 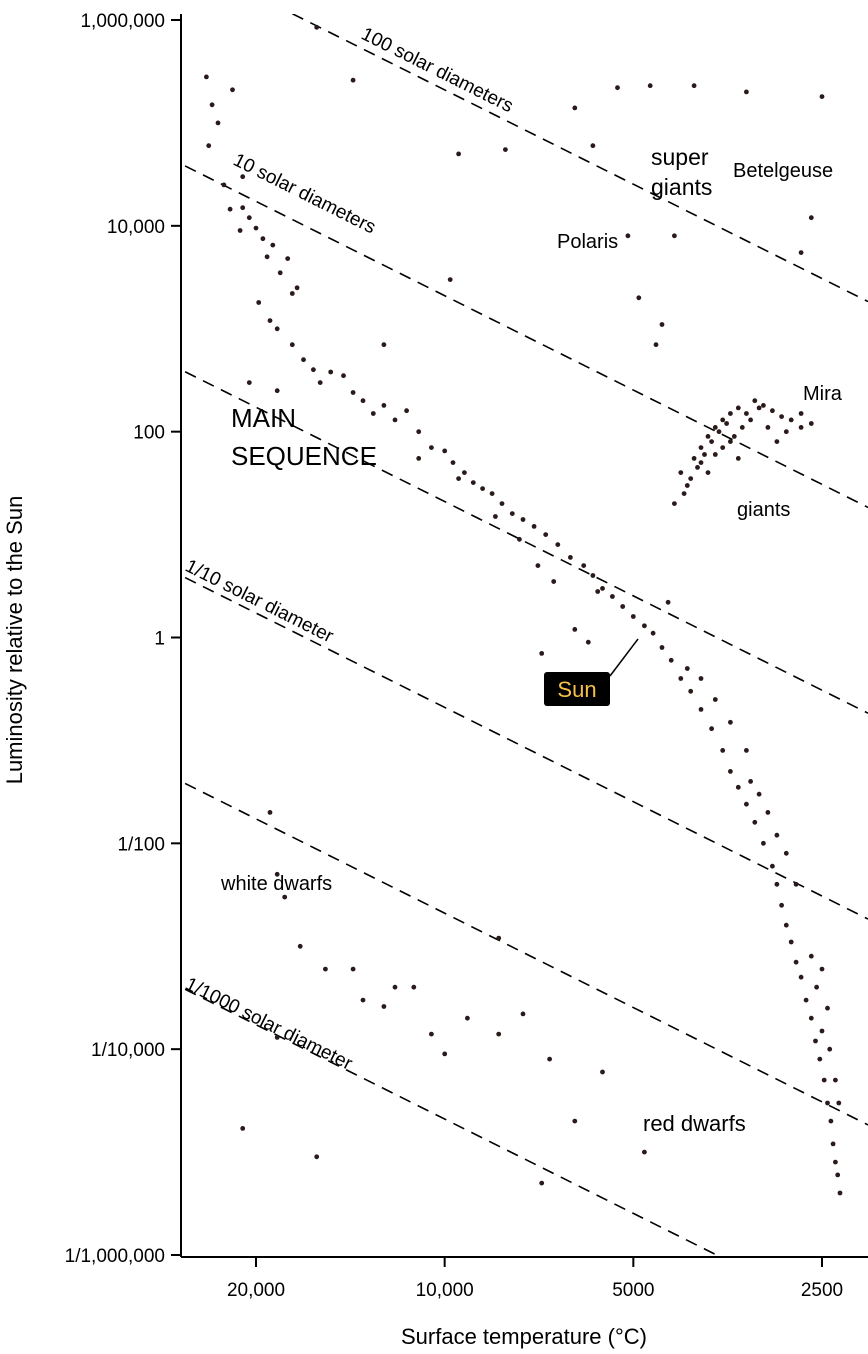 What do you see at coordinates (115, 1256) in the screenshot?
I see `y-tick-label: 1/1,000,000` at bounding box center [115, 1256].